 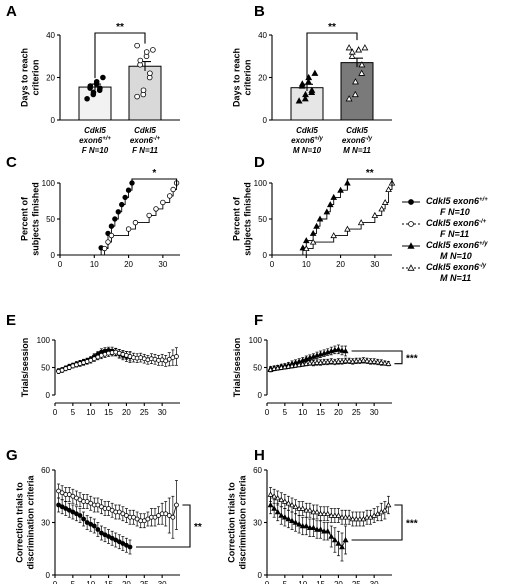 What do you see at coordinates (307, 150) in the screenshot?
I see `category-line-3: M N=10` at bounding box center [307, 150].